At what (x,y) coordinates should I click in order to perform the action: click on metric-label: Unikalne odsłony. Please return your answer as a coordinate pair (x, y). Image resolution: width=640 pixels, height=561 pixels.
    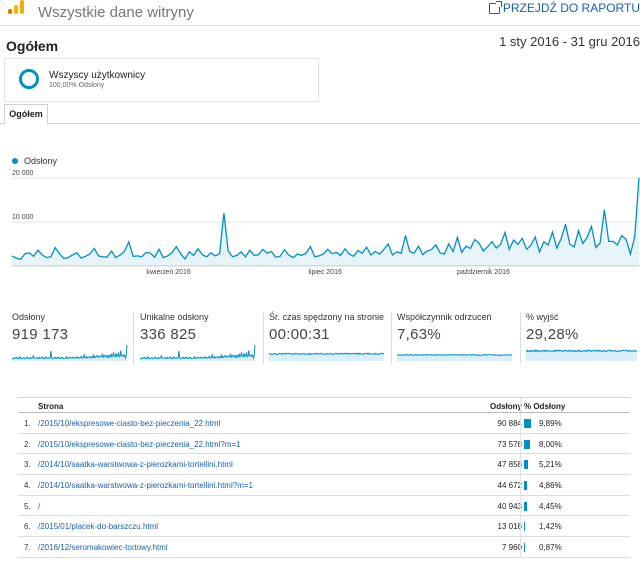
    Looking at the image, I should click on (174, 317).